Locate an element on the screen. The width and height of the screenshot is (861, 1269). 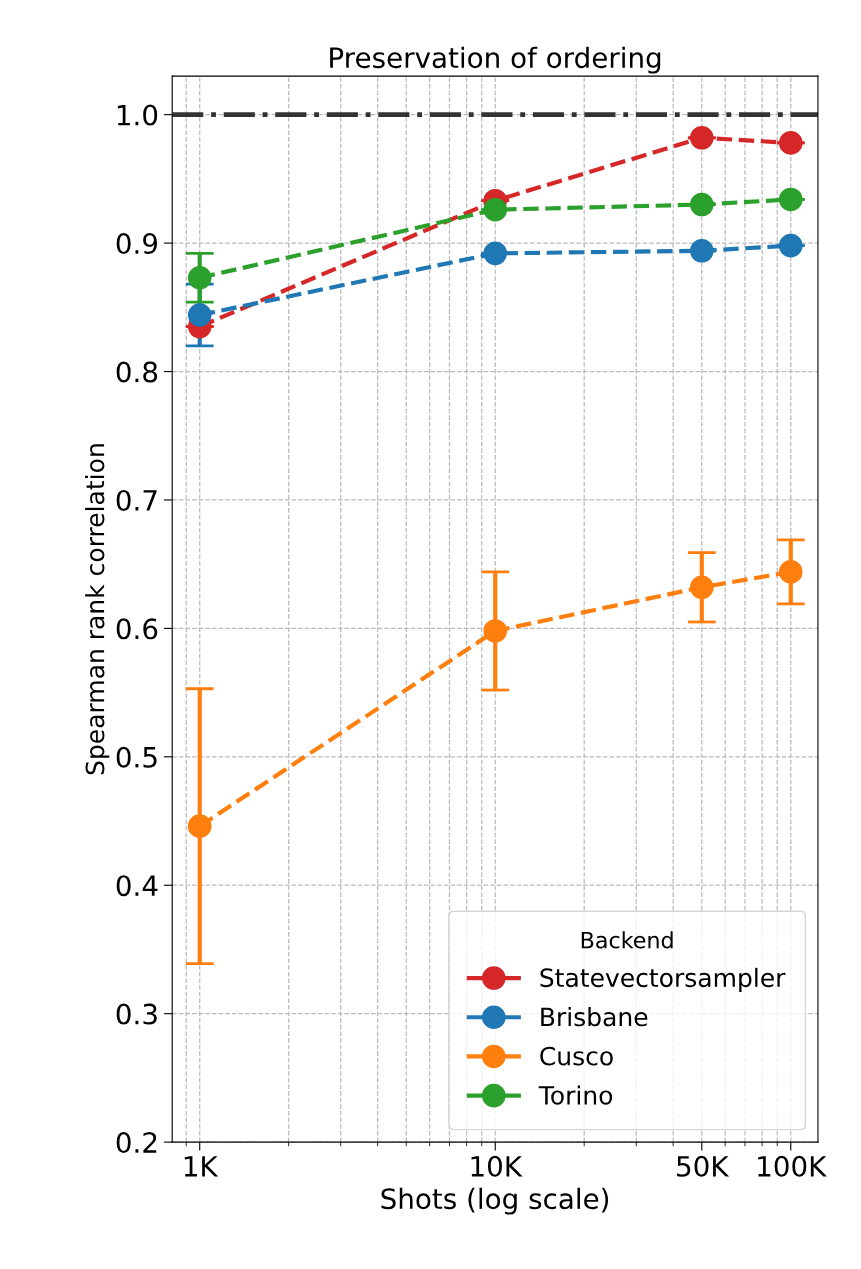
x-tick-label: 50K is located at coordinates (703, 1166).